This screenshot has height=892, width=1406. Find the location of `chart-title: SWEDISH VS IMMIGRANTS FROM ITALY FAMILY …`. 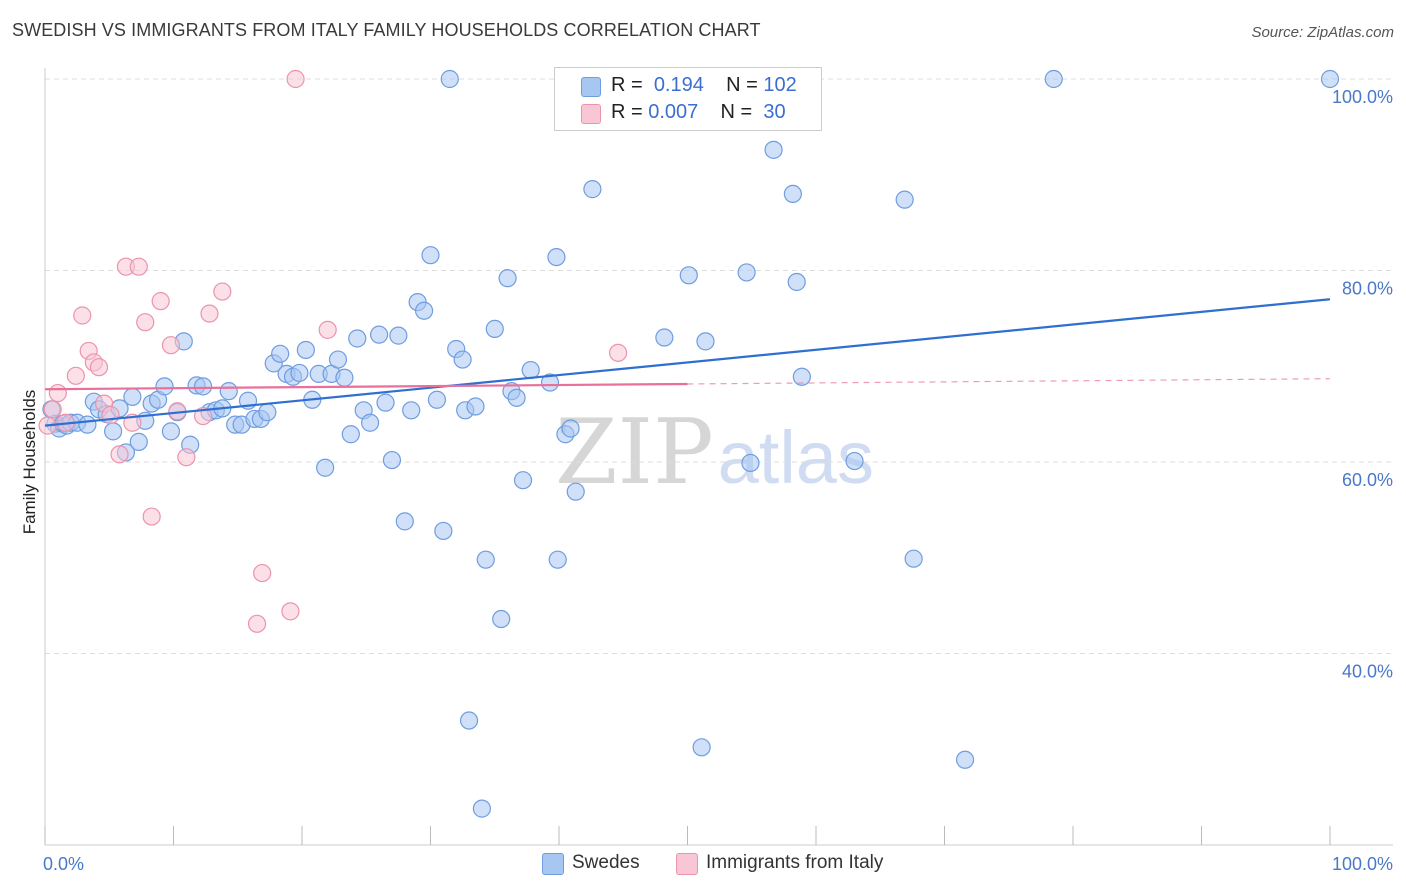

chart-title: SWEDISH VS IMMIGRANTS FROM ITALY FAMILY … is located at coordinates (386, 30).